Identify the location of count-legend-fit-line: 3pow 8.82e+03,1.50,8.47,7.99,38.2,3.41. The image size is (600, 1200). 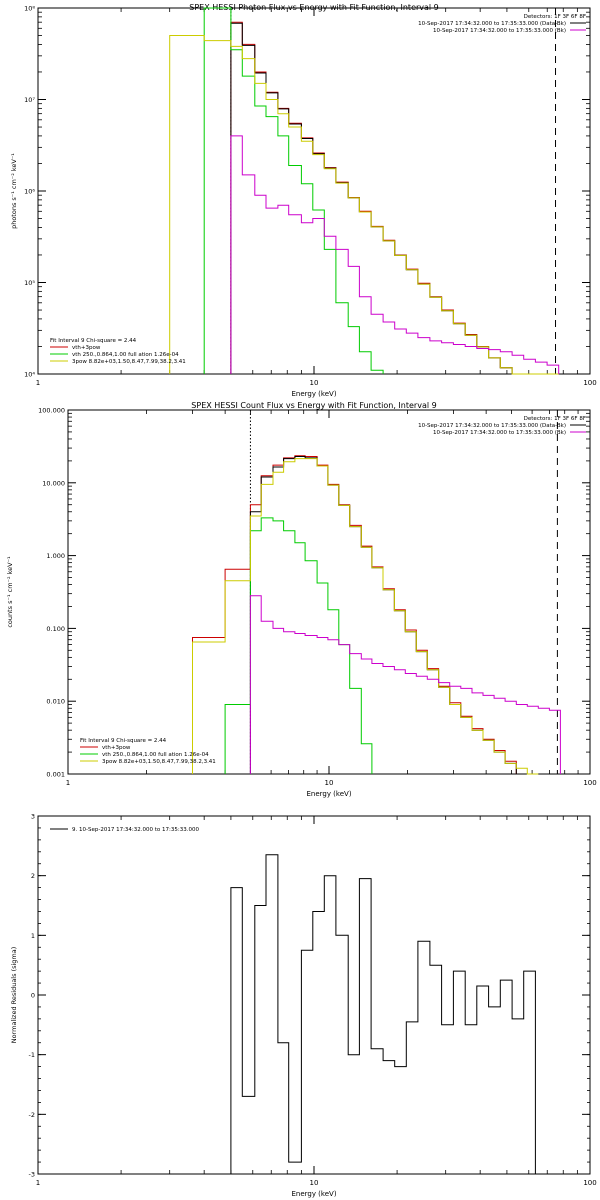
(159, 762).